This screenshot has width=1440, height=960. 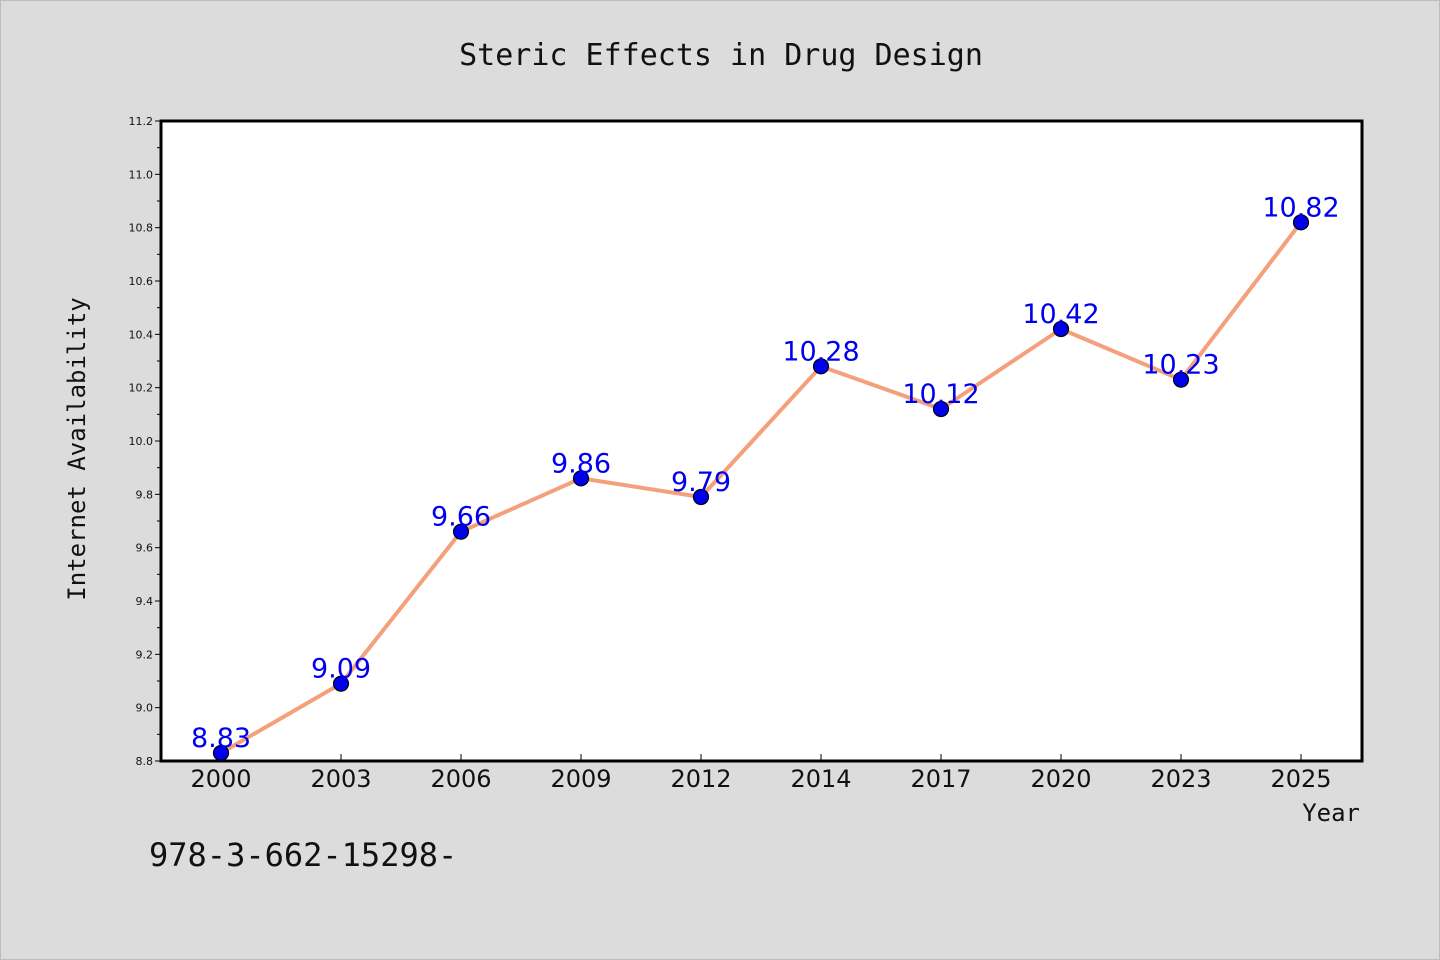 I want to click on data-label: 9.86, so click(x=581, y=463).